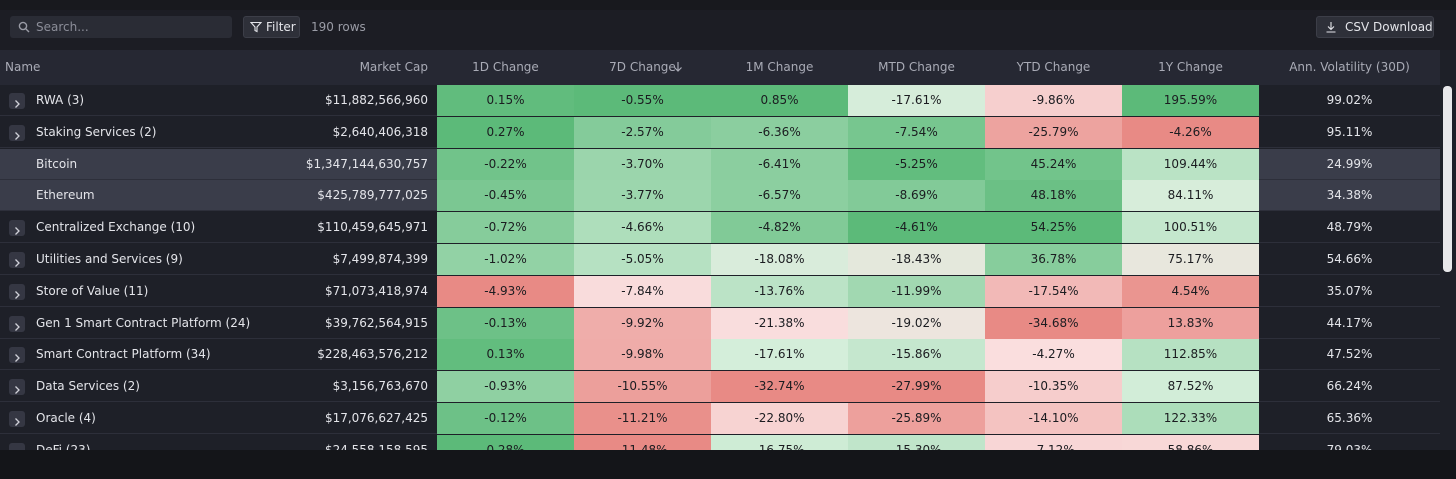 This screenshot has height=479, width=1456. Describe the element at coordinates (131, 442) in the screenshot. I see `row-name: DeFi (23)` at that location.